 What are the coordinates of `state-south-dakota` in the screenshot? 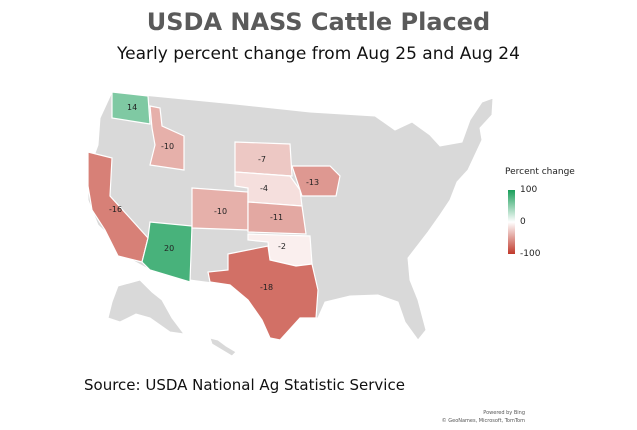 It's located at (263, 159).